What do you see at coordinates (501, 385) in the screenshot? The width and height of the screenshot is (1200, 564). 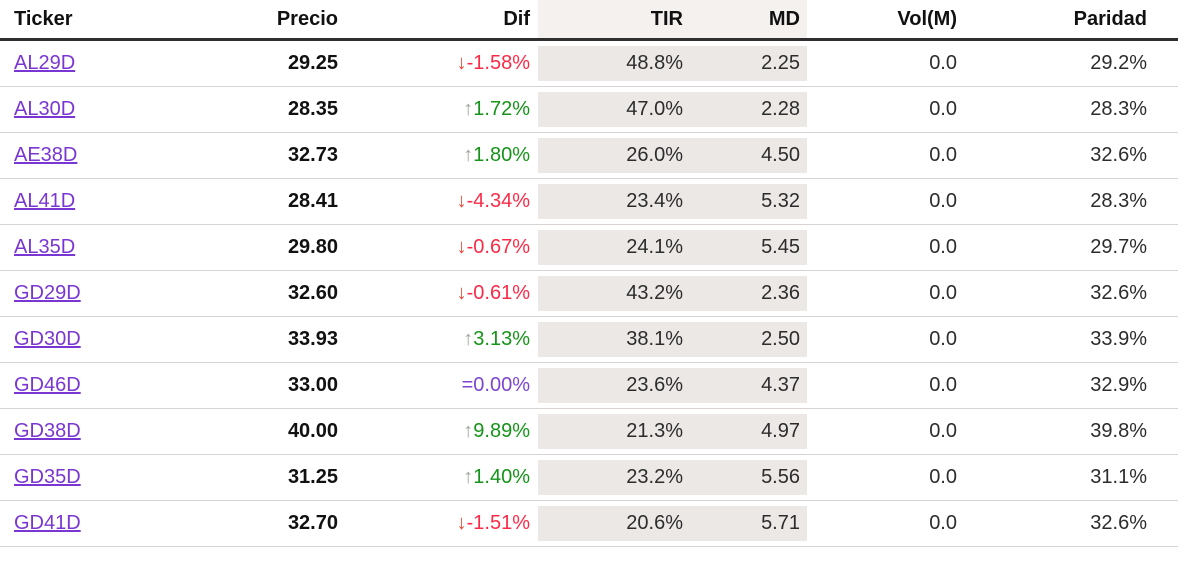 I see `dif-value: 0.00%` at bounding box center [501, 385].